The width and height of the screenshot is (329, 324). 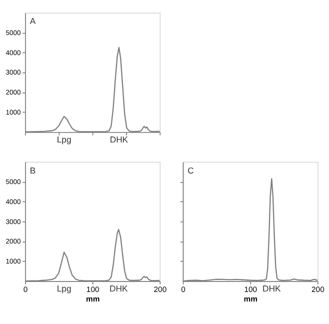 I want to click on chart-title: B, so click(x=33, y=170).